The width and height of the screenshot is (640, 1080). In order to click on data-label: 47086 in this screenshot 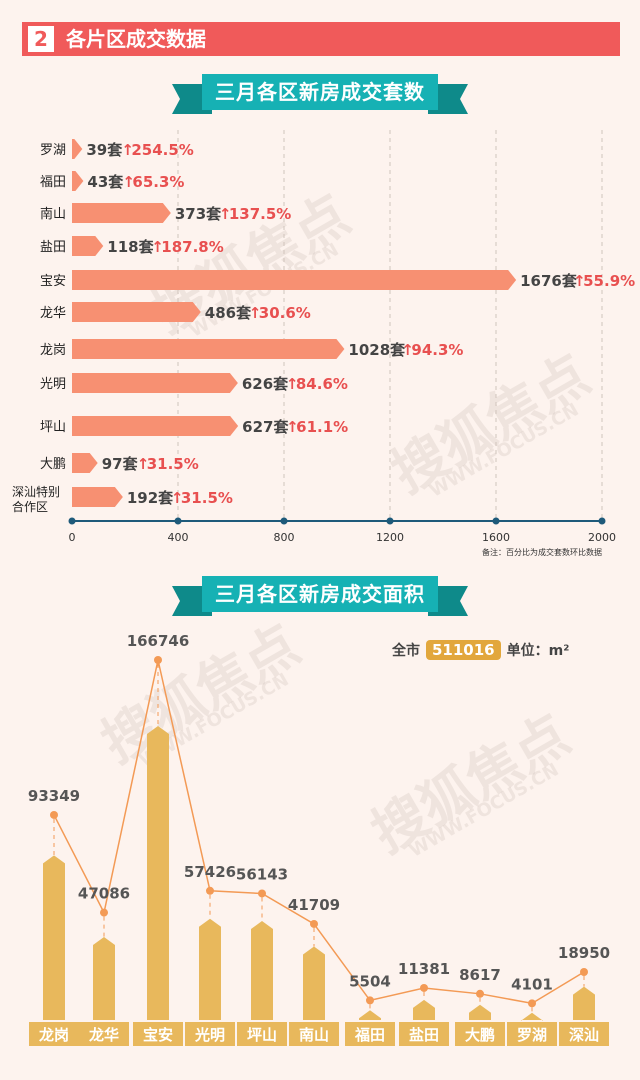, I will do `click(104, 894)`.